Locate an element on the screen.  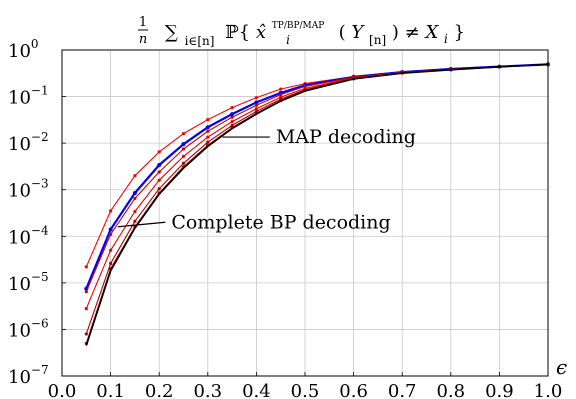
title-X: X is located at coordinates (431, 32).